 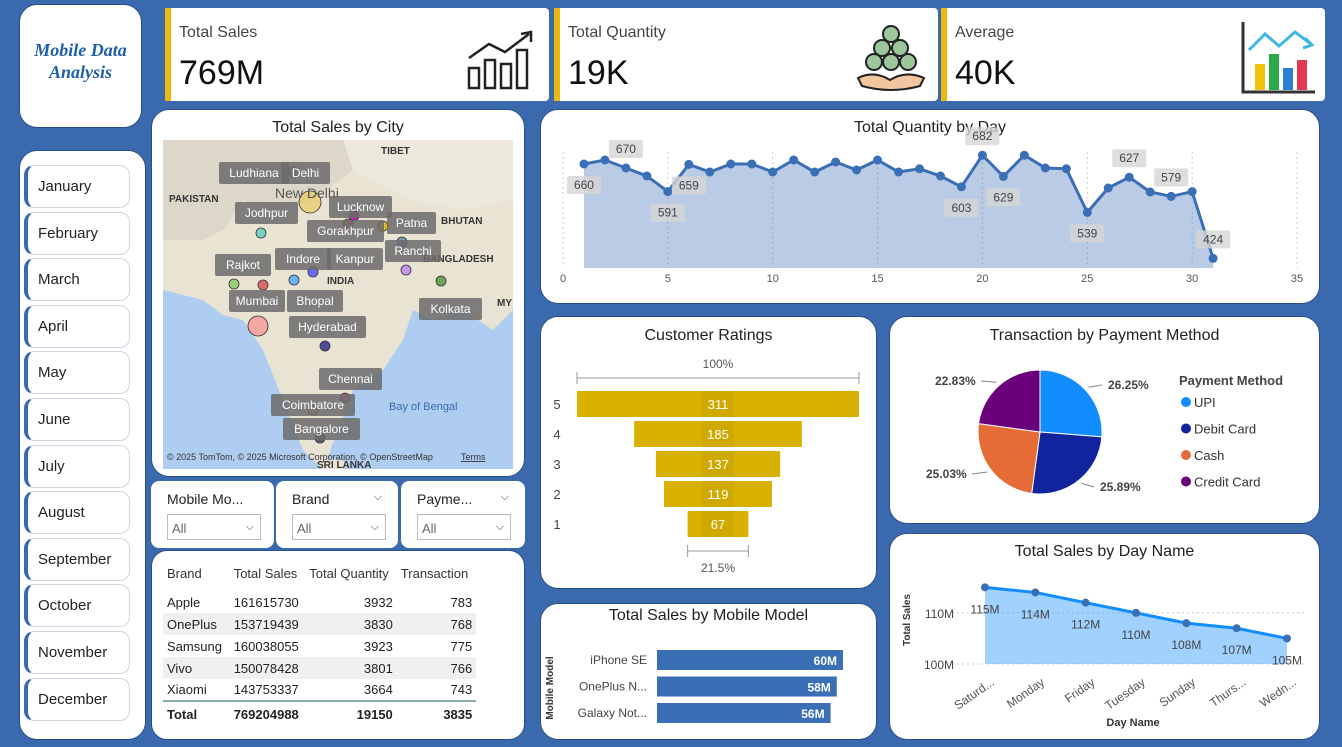 What do you see at coordinates (196, 624) in the screenshot?
I see `table-cell: OnePlus` at bounding box center [196, 624].